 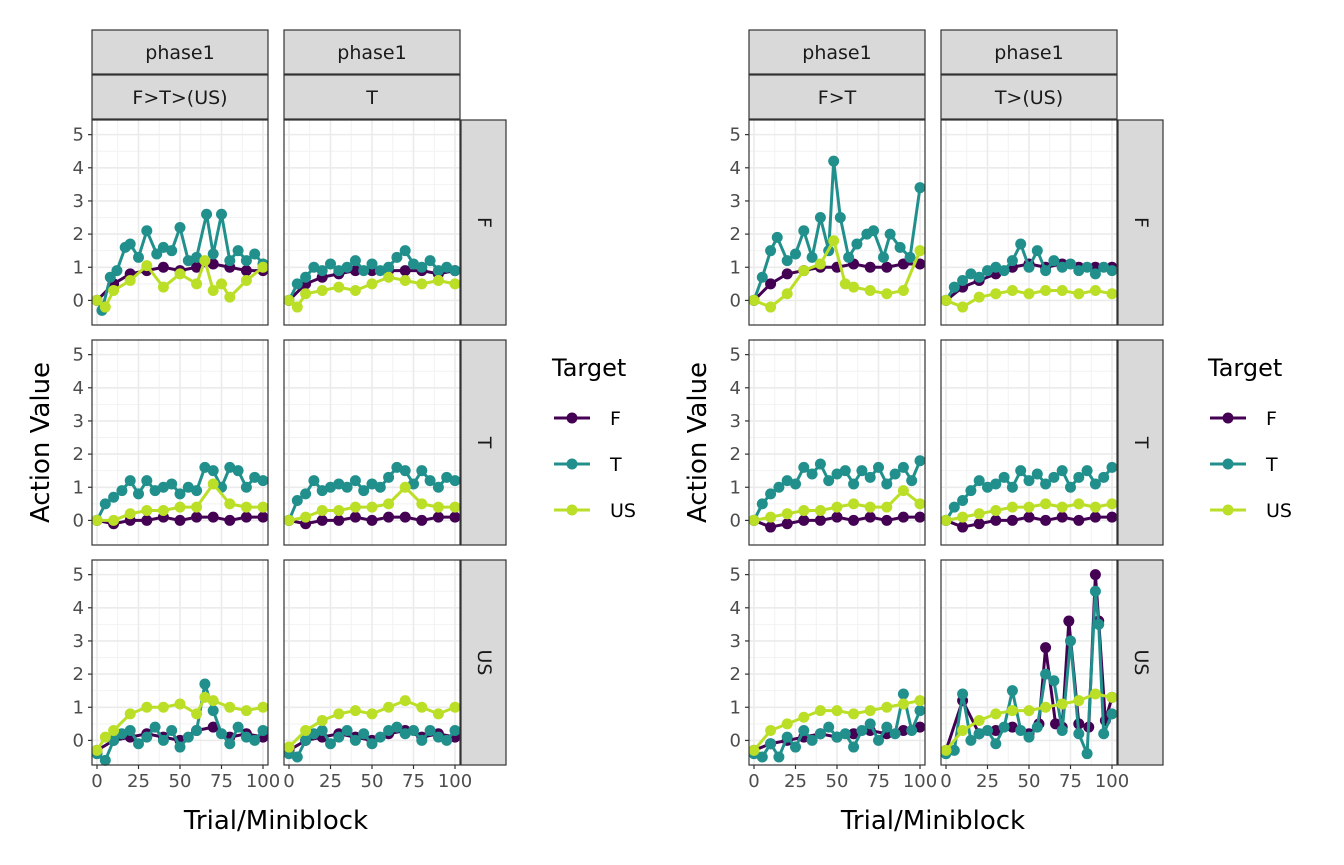 What do you see at coordinates (1140, 442) in the screenshot?
I see `row-strip` at bounding box center [1140, 442].